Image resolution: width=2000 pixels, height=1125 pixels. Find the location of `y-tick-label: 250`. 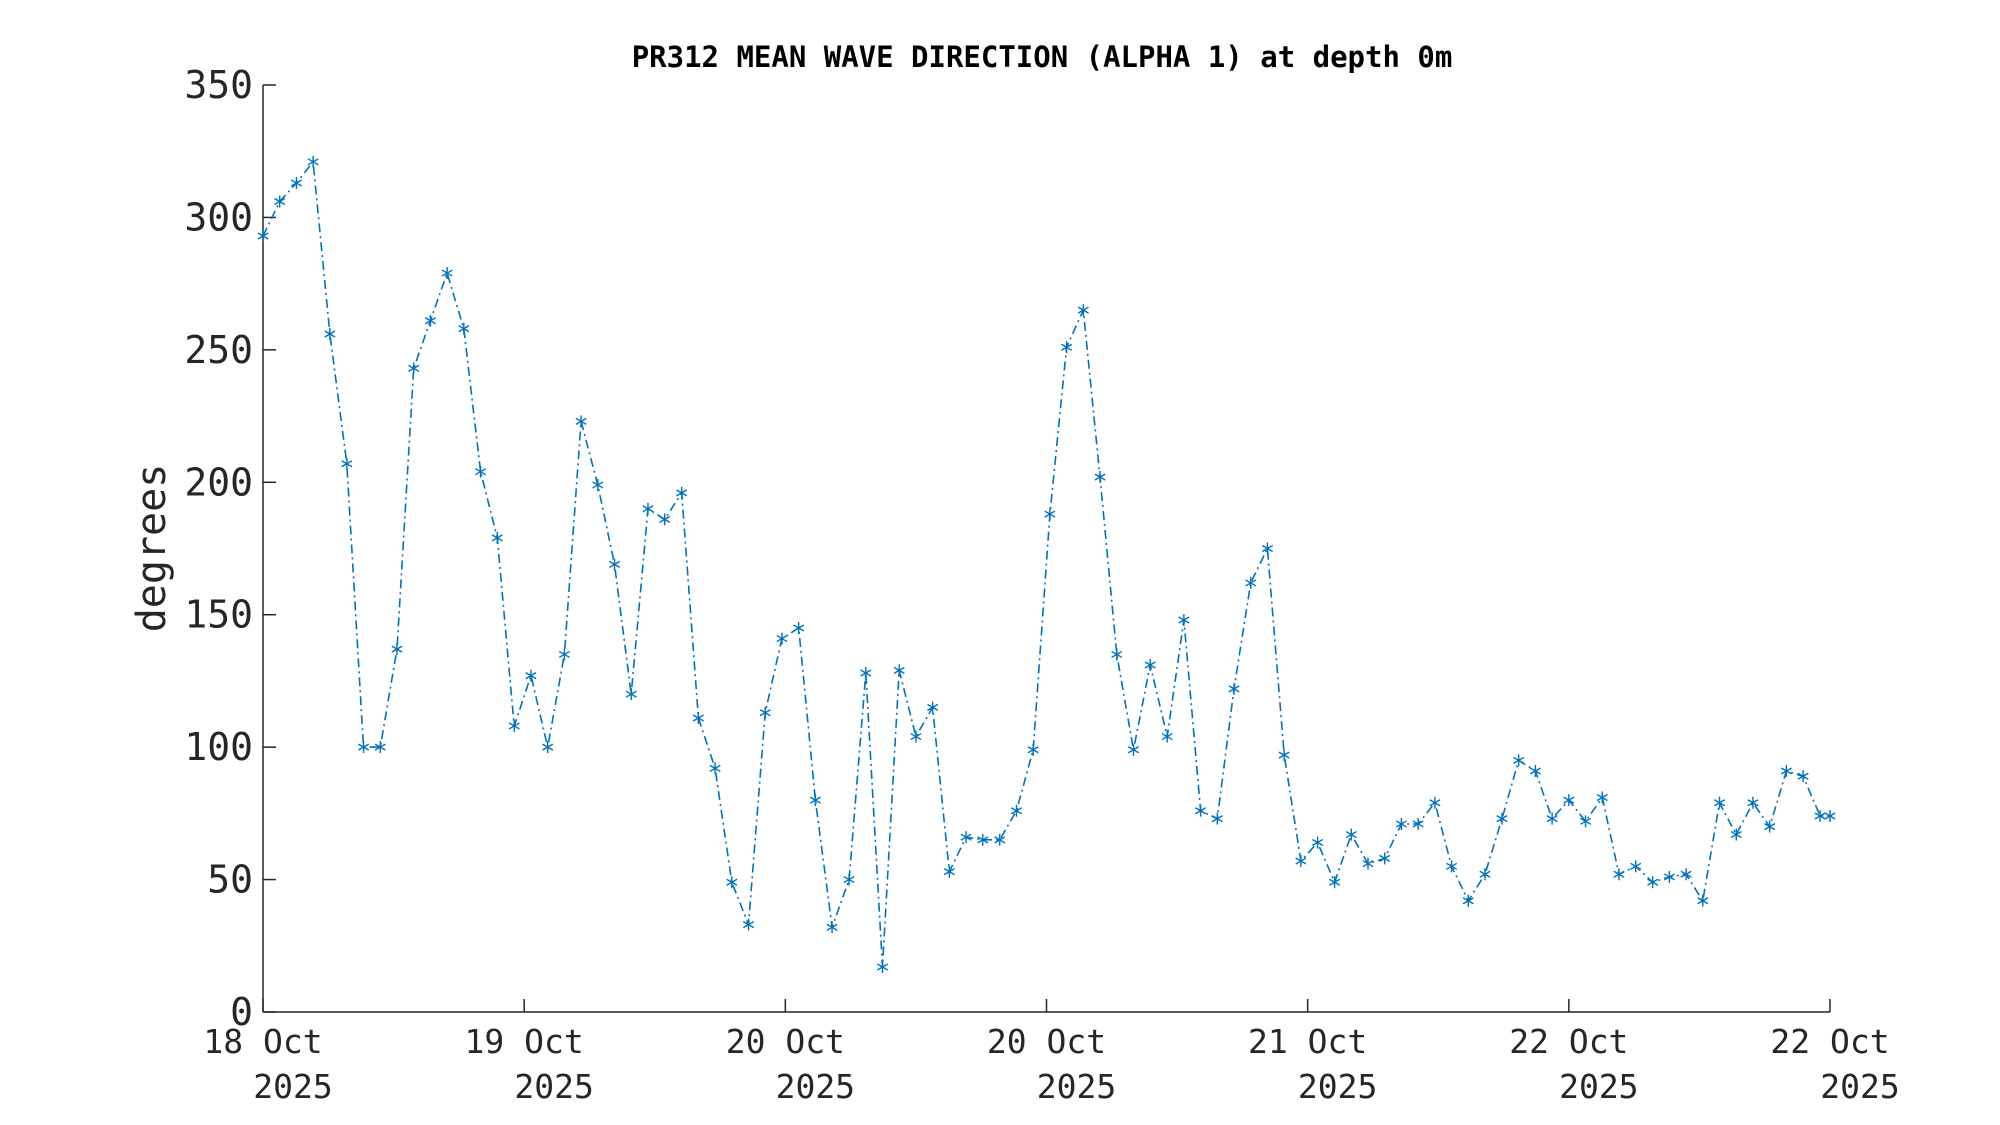

y-tick-label: 250 is located at coordinates (218, 350).